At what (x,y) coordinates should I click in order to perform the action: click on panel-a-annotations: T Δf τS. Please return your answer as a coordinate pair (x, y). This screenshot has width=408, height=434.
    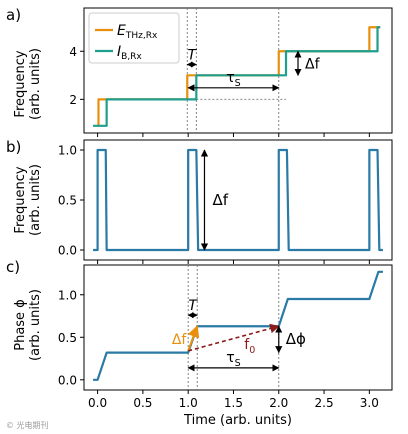
    Looking at the image, I should click on (253, 69).